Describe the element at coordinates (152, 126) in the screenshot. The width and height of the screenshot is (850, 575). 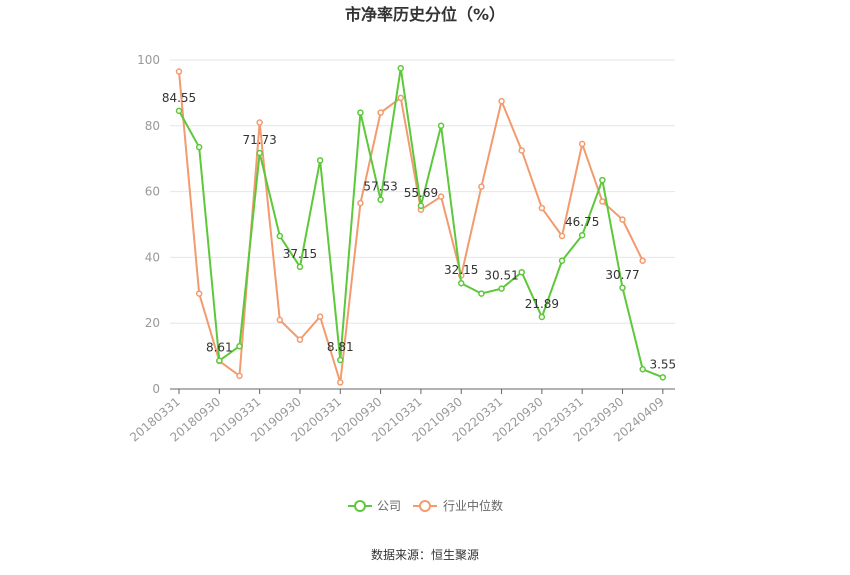
I see `y-tick-label: 80` at that location.